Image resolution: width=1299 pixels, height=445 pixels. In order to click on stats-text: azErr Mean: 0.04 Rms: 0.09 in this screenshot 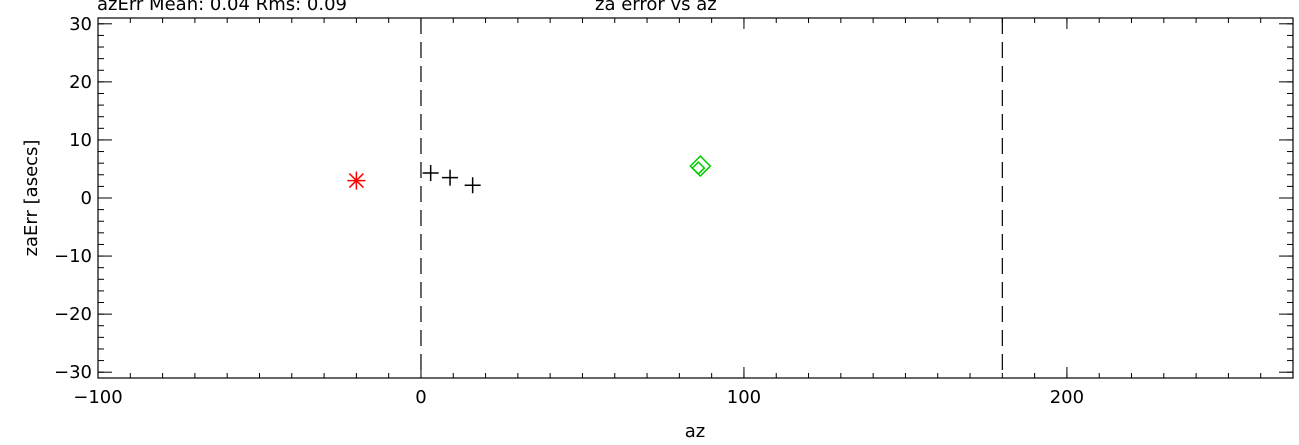, I will do `click(222, 7)`.